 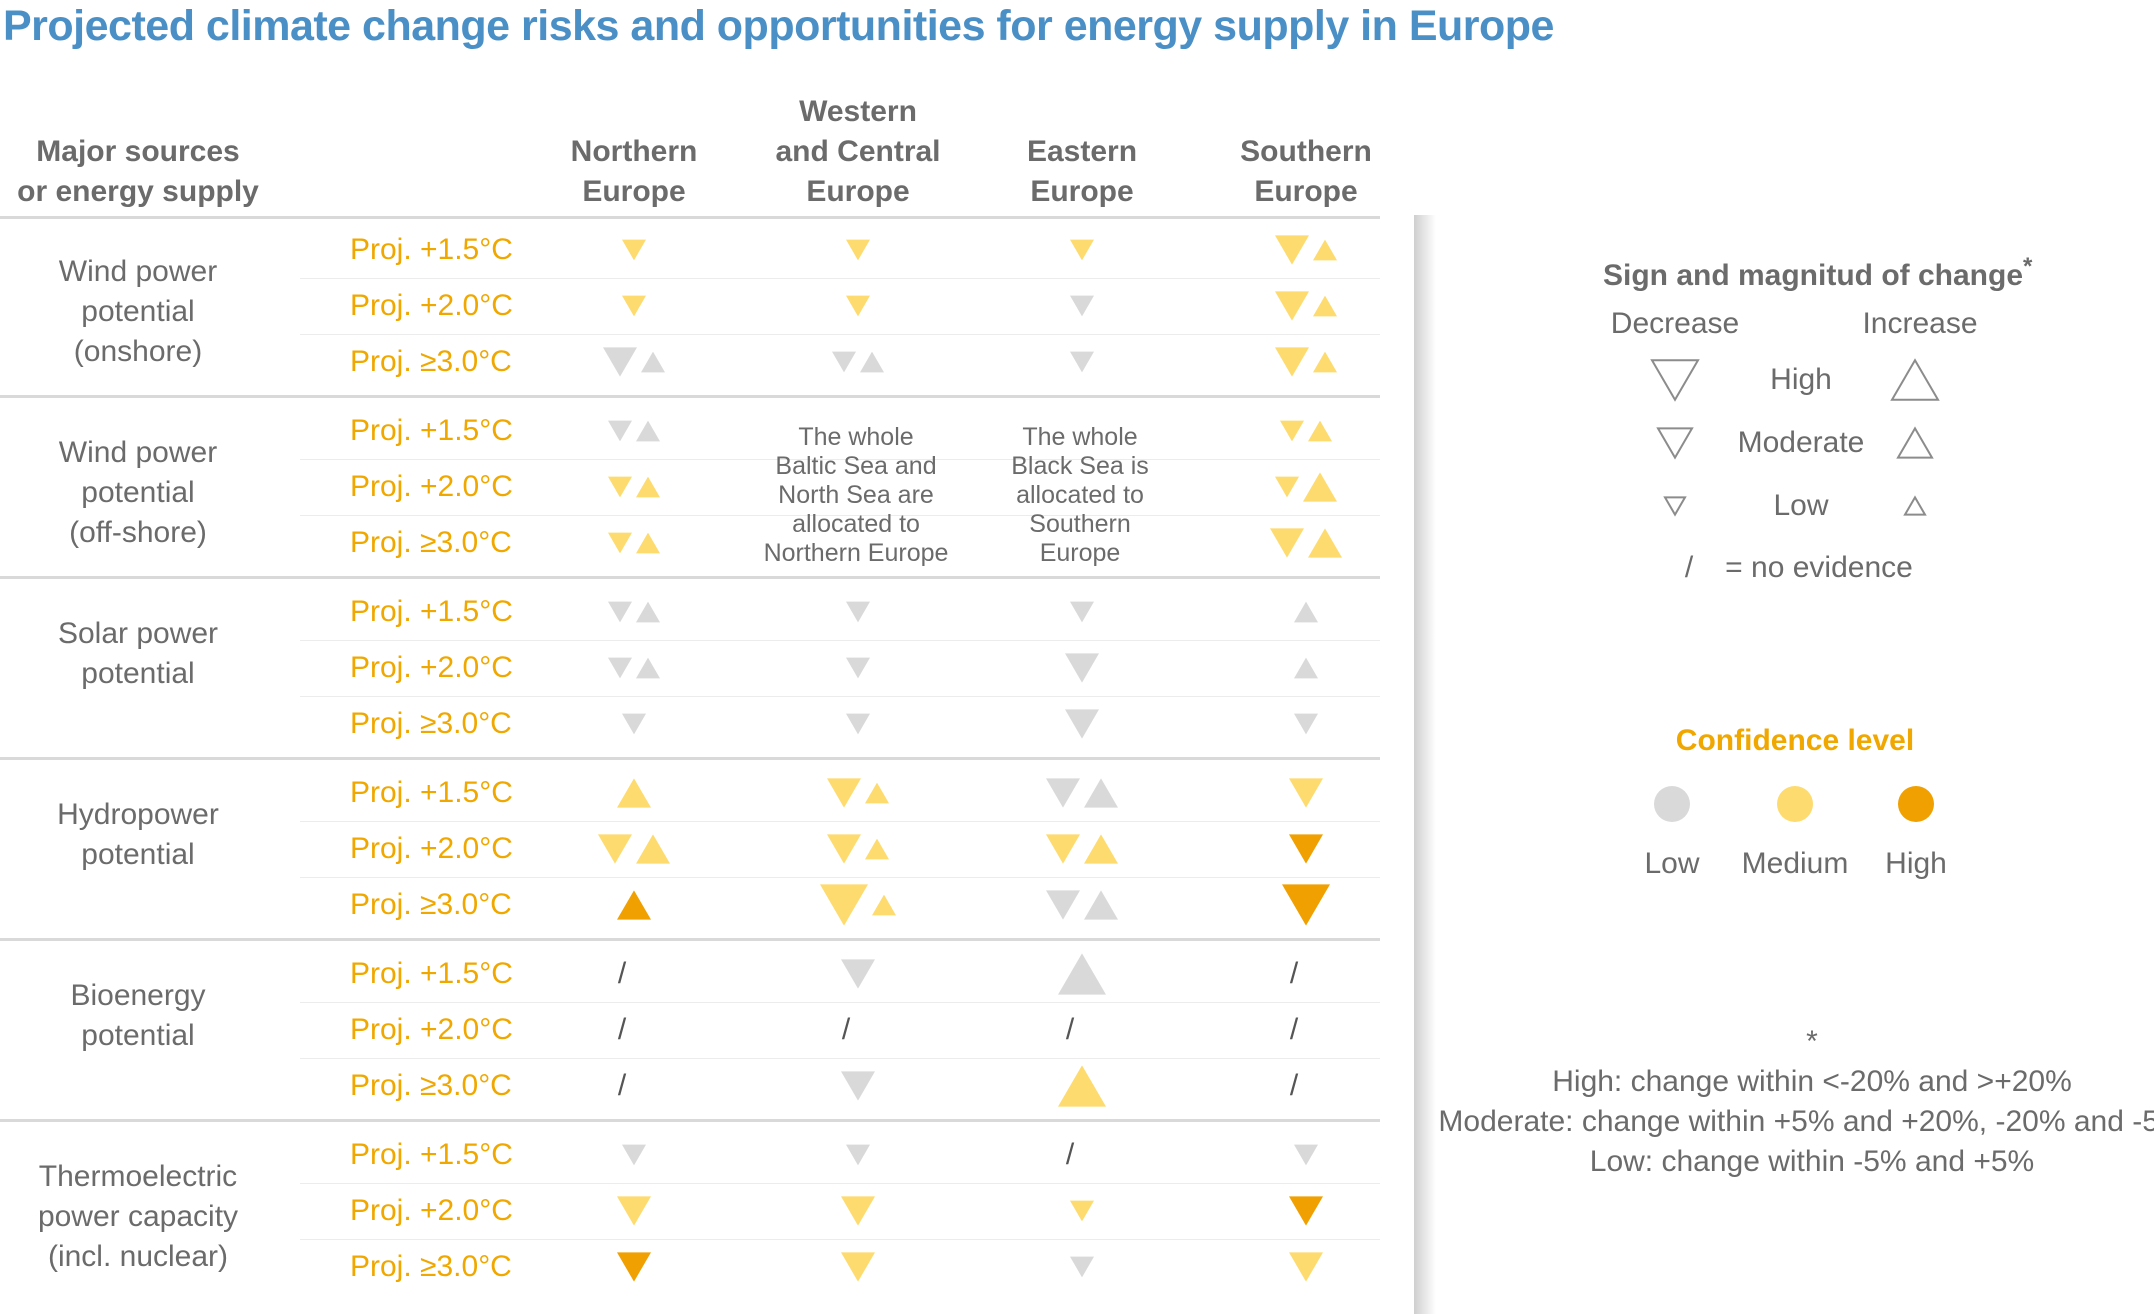 What do you see at coordinates (1082, 151) in the screenshot?
I see `header-line: Eastern` at bounding box center [1082, 151].